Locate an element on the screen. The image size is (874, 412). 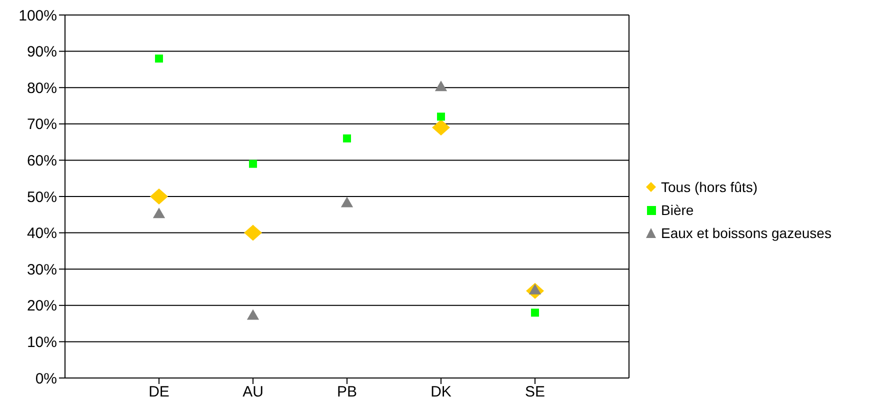
y-tick-label: 0% is located at coordinates (46, 379).